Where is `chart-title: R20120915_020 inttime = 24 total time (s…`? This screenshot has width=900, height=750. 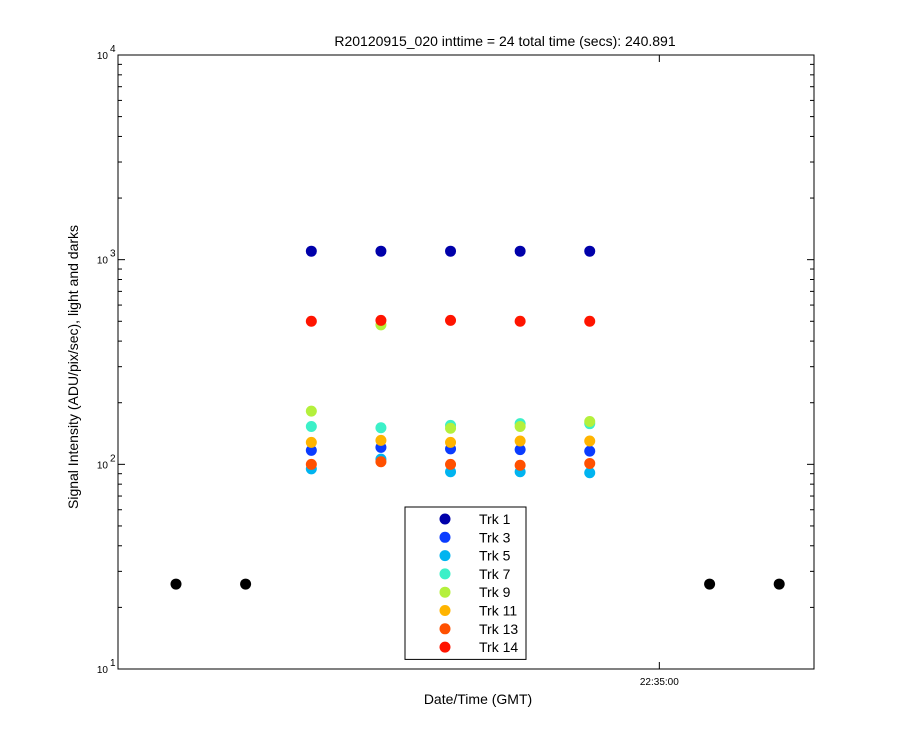
chart-title: R20120915_020 inttime = 24 total time (s… is located at coordinates (504, 41).